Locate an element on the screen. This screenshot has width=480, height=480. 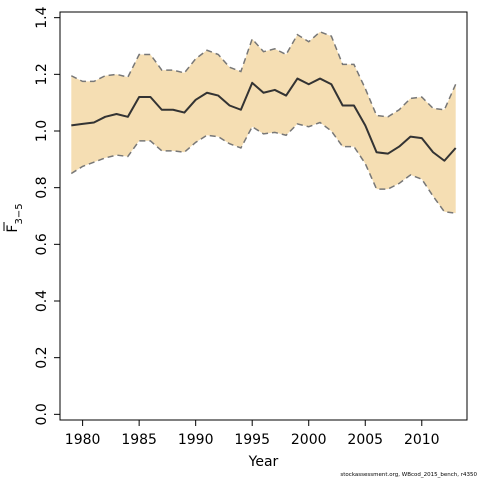
x-tick-label: 2000 is located at coordinates (309, 440).